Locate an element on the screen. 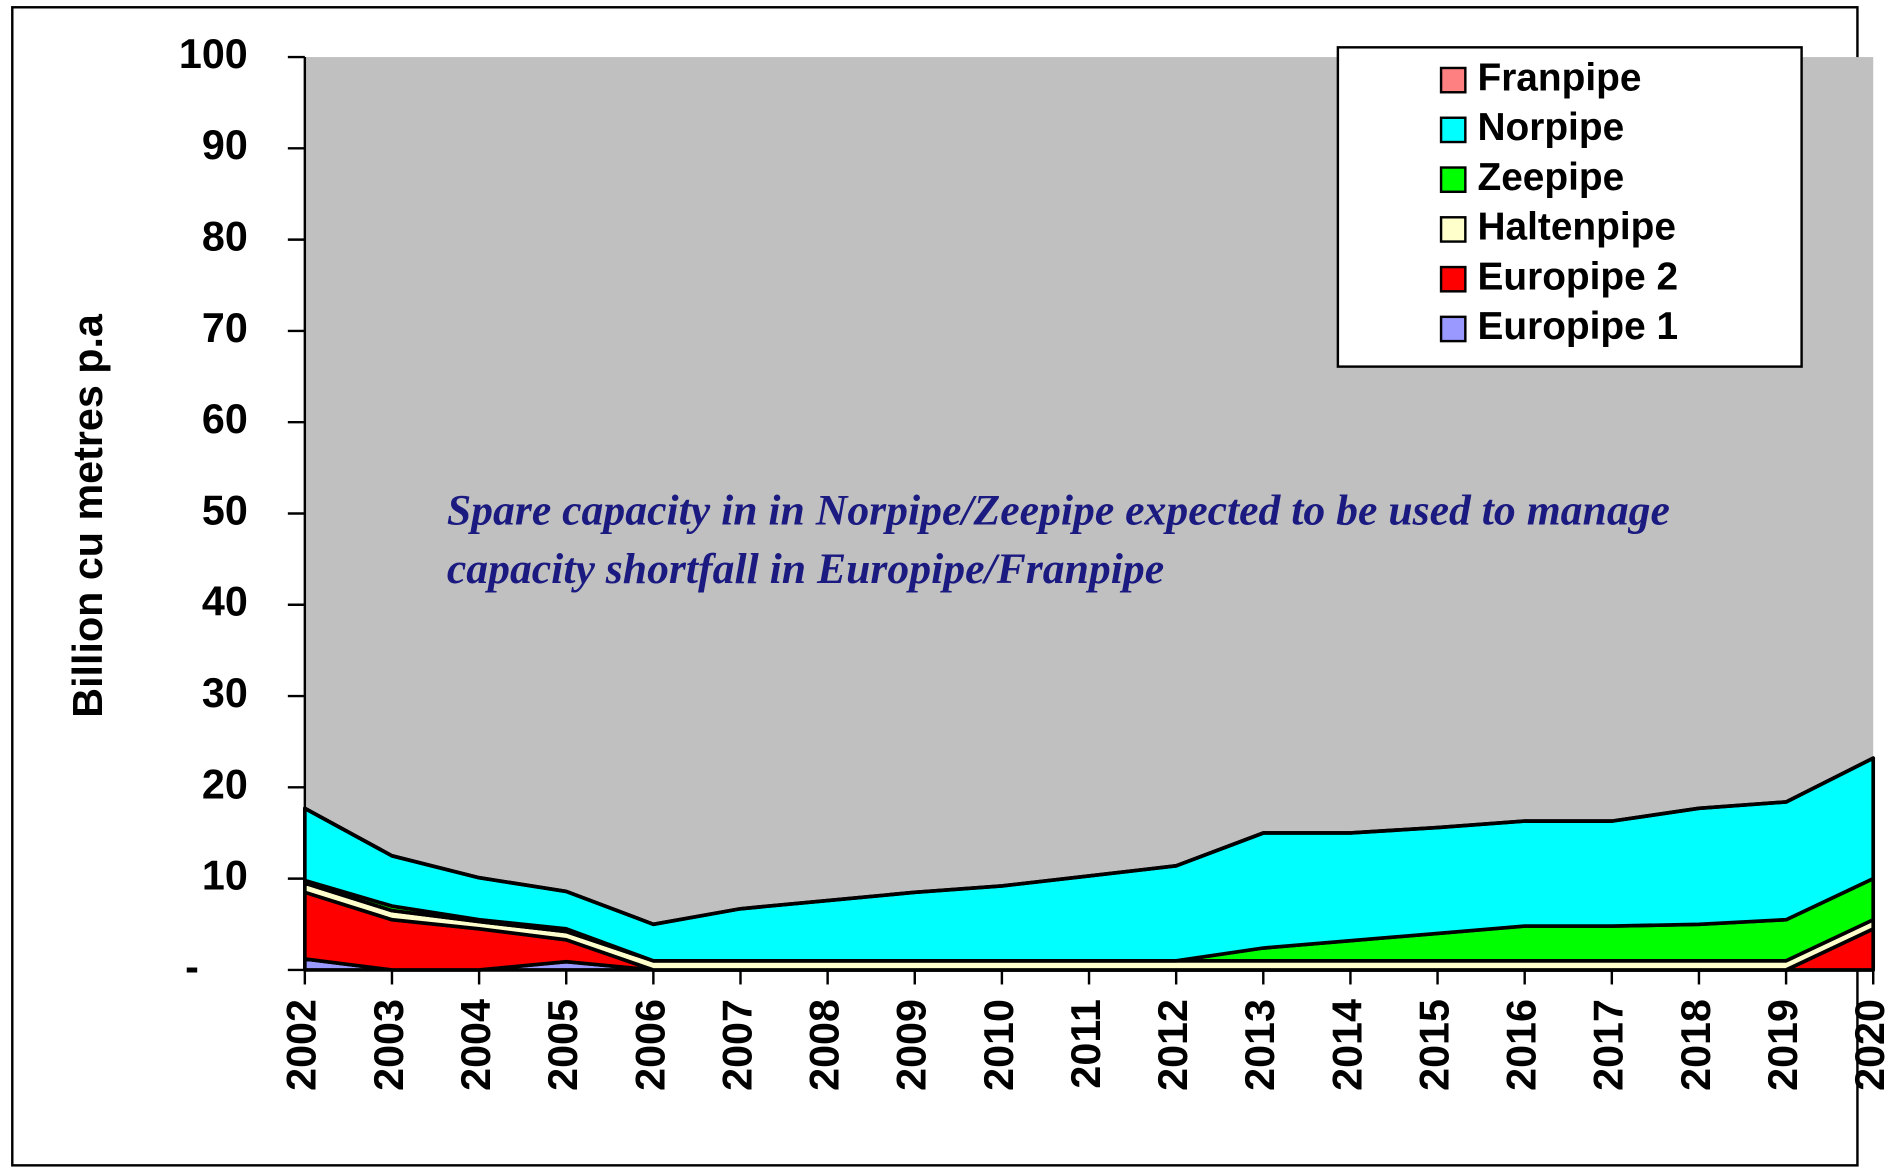 The height and width of the screenshot is (1169, 1894). x-tick-label: 2017 is located at coordinates (1609, 1045).